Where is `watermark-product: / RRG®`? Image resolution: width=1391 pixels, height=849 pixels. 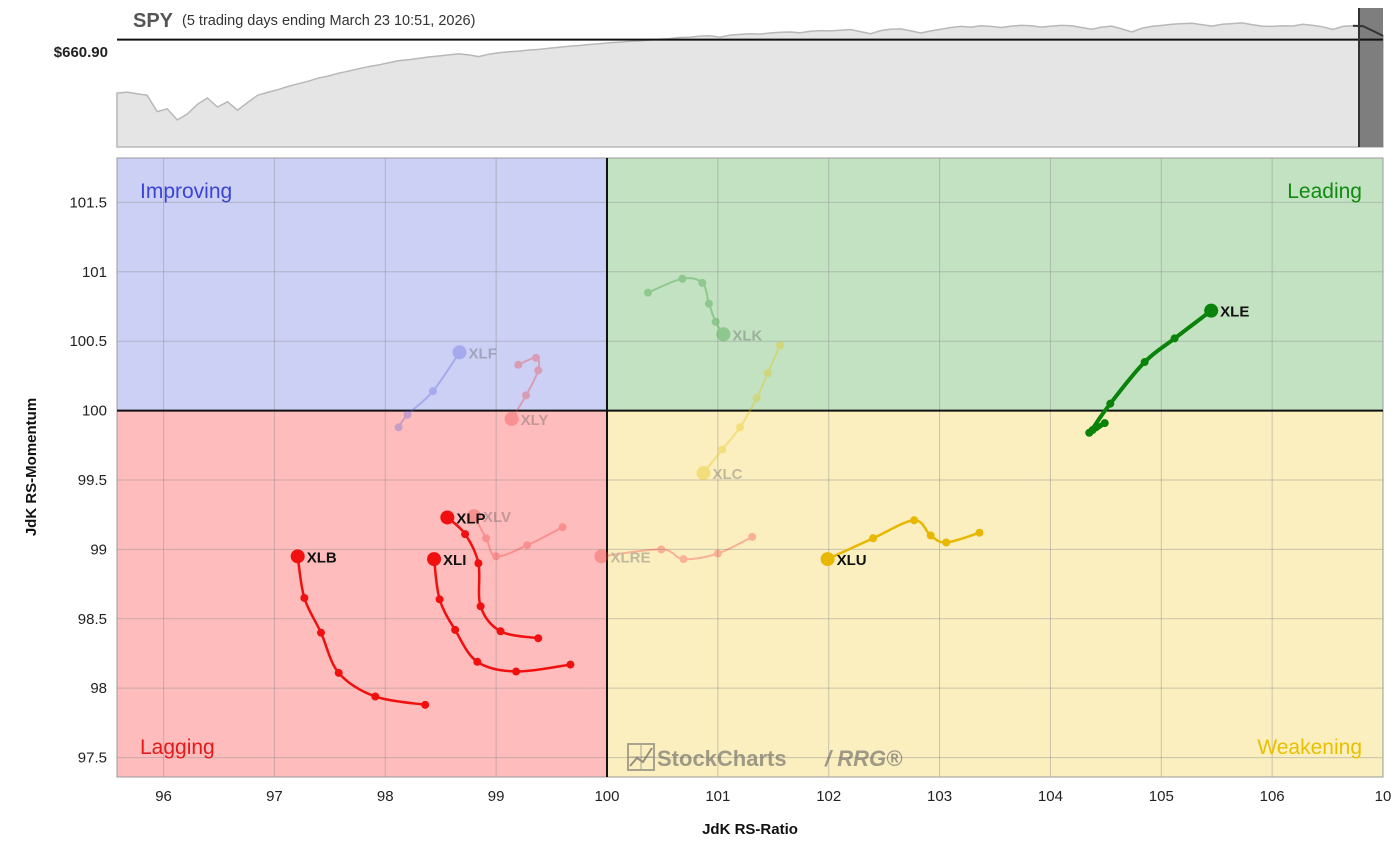
watermark-product: / RRG® is located at coordinates (863, 758).